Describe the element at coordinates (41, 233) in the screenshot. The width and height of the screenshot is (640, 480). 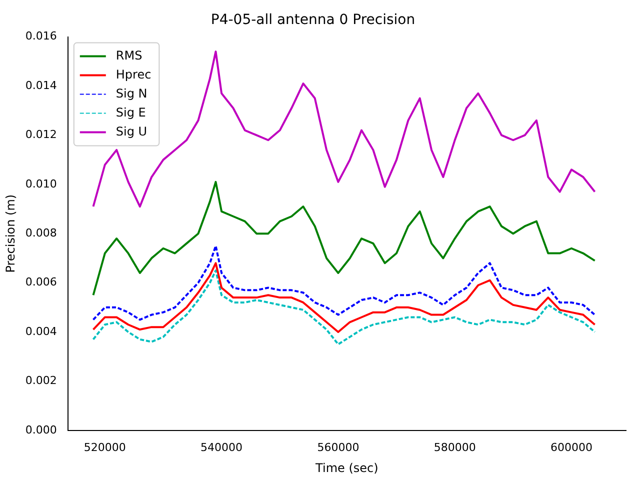
I see `y-tick-label: 0.008` at that location.